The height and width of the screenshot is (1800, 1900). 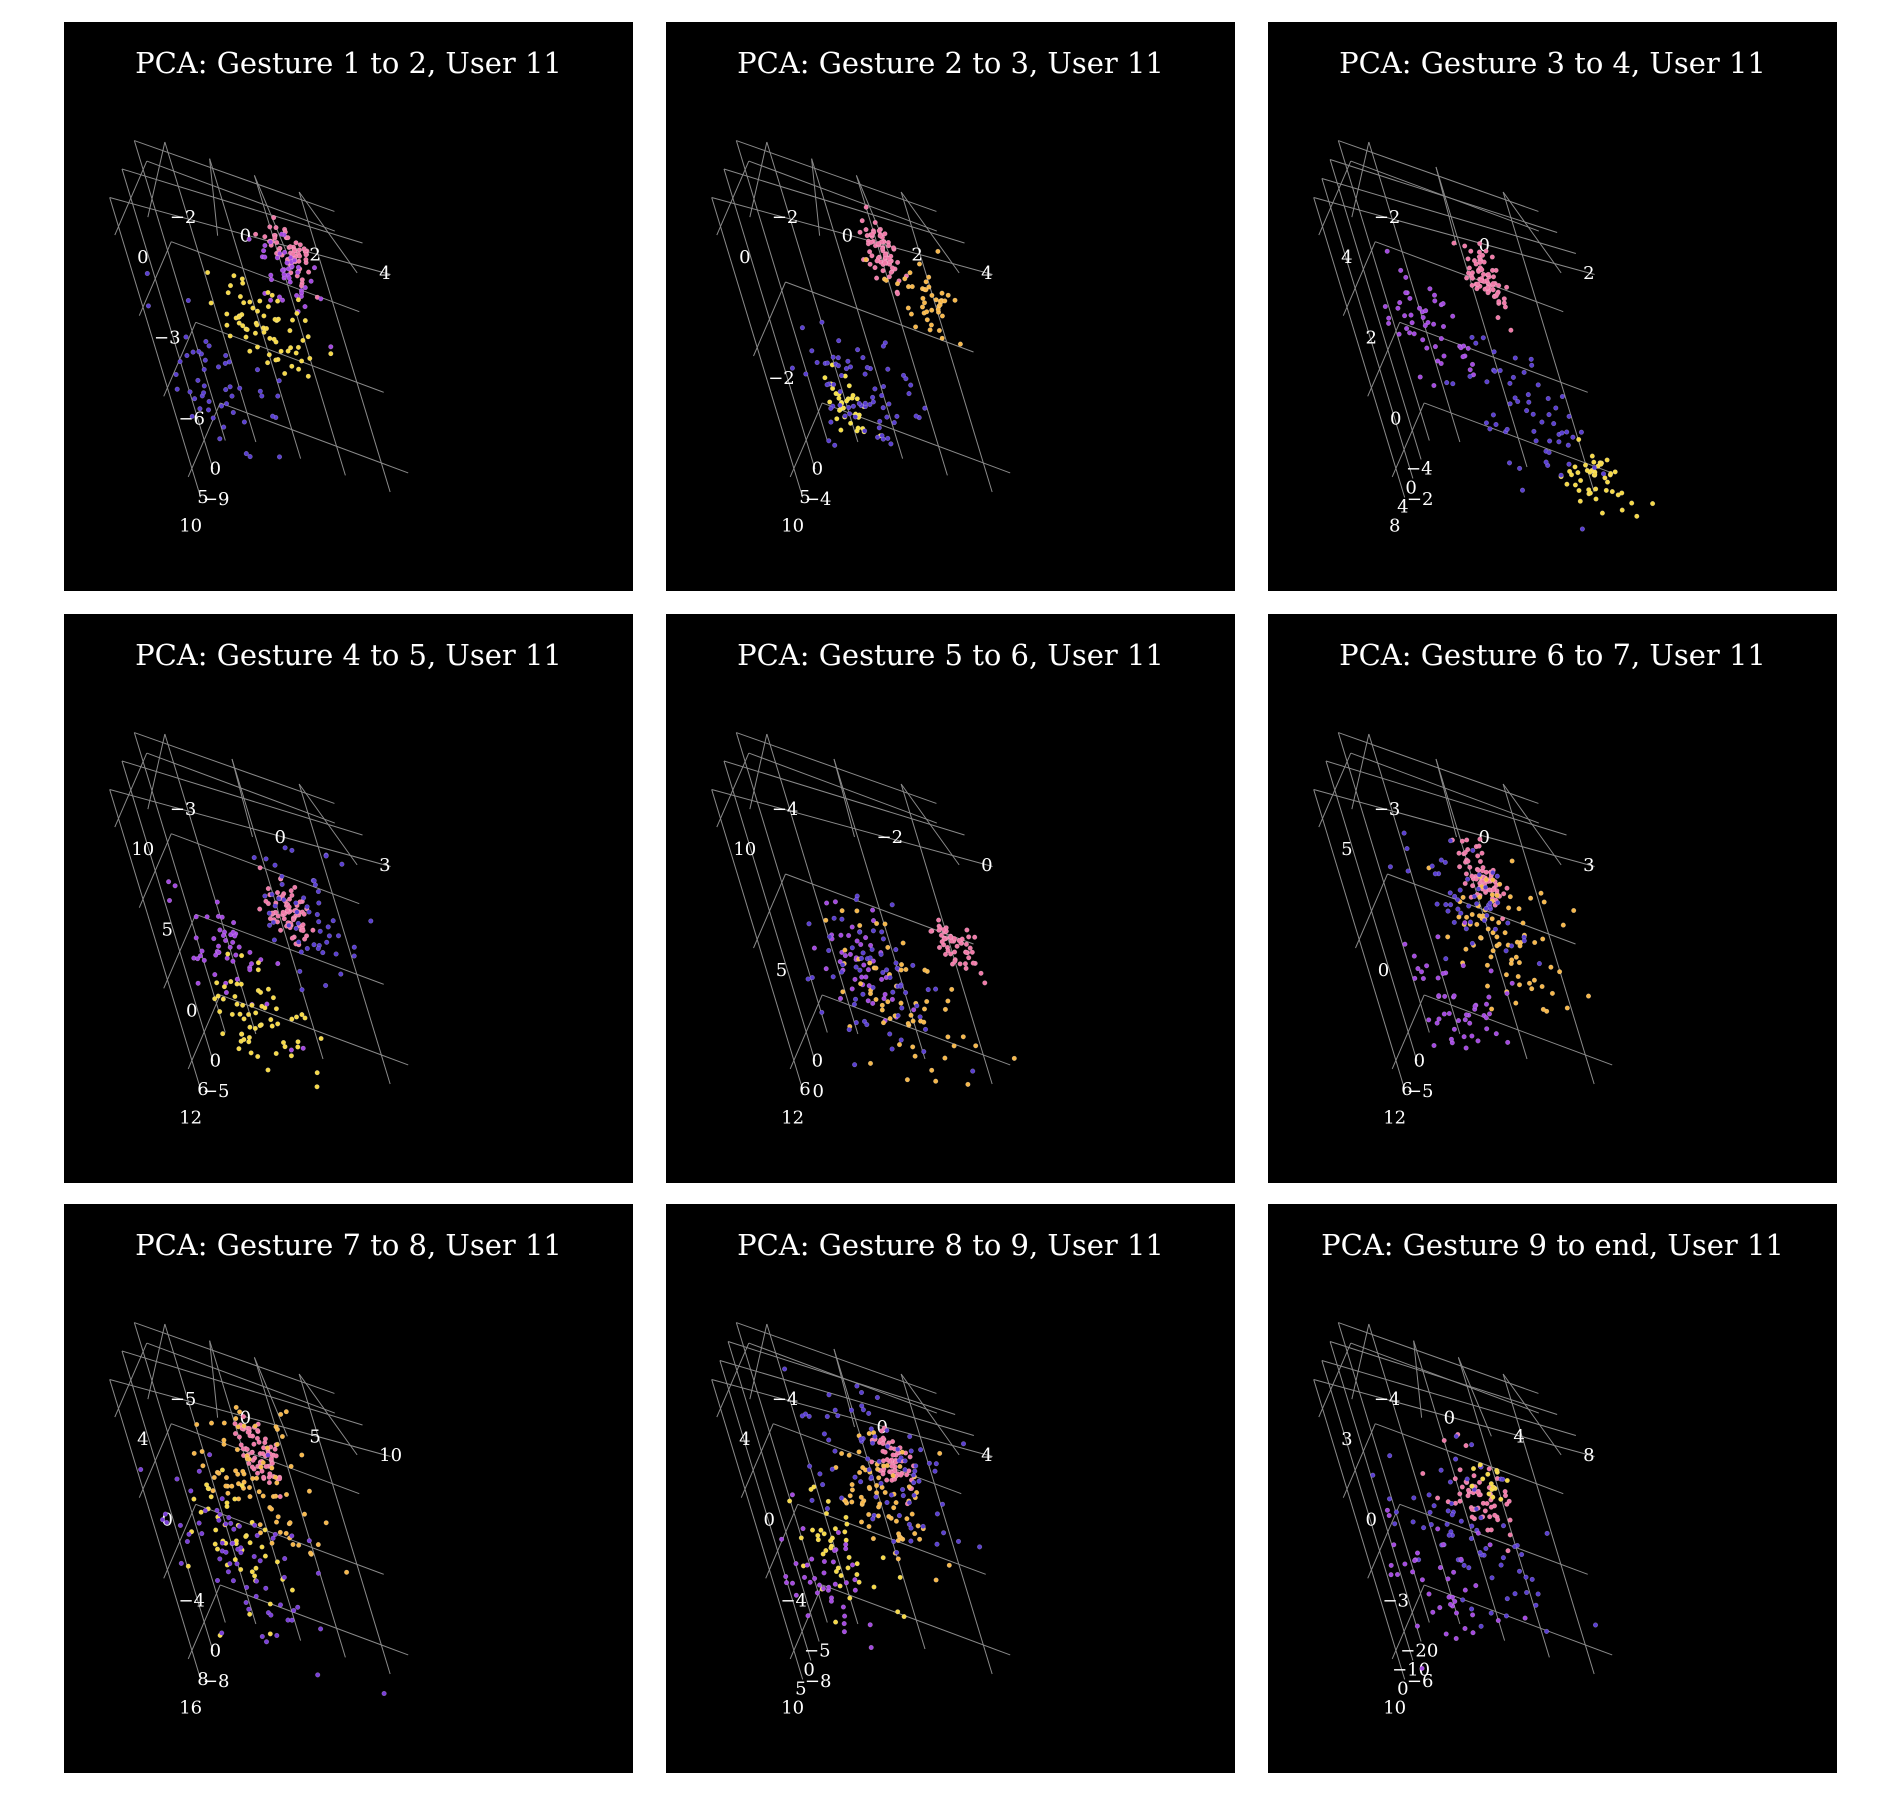 I want to click on back-gridline-z, so click(x=812, y=292).